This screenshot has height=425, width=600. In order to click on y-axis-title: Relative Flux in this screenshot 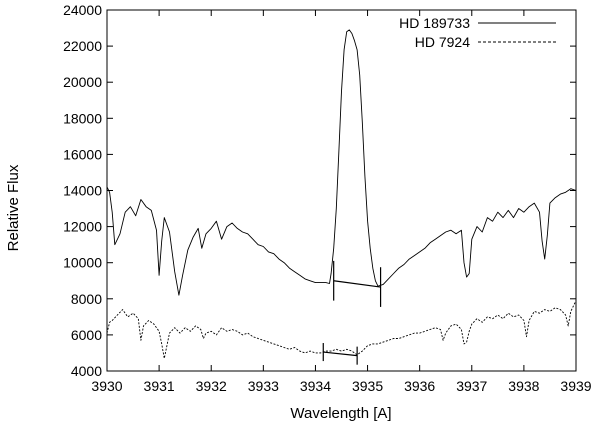, I will do `click(13, 207)`.